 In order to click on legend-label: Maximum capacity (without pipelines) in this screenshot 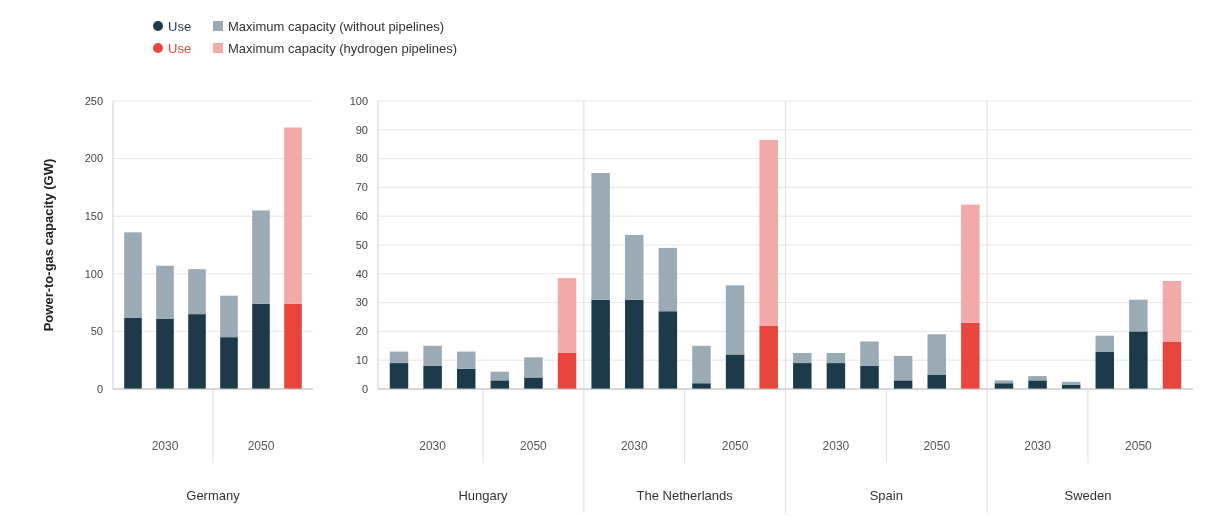, I will do `click(336, 26)`.